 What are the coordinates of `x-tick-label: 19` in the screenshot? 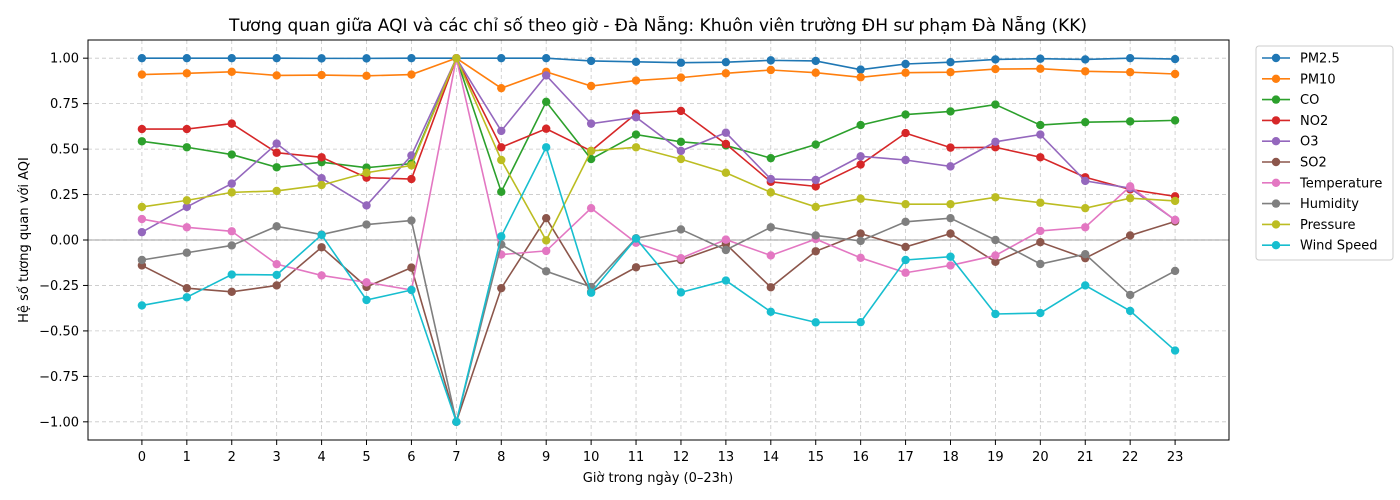 It's located at (995, 457).